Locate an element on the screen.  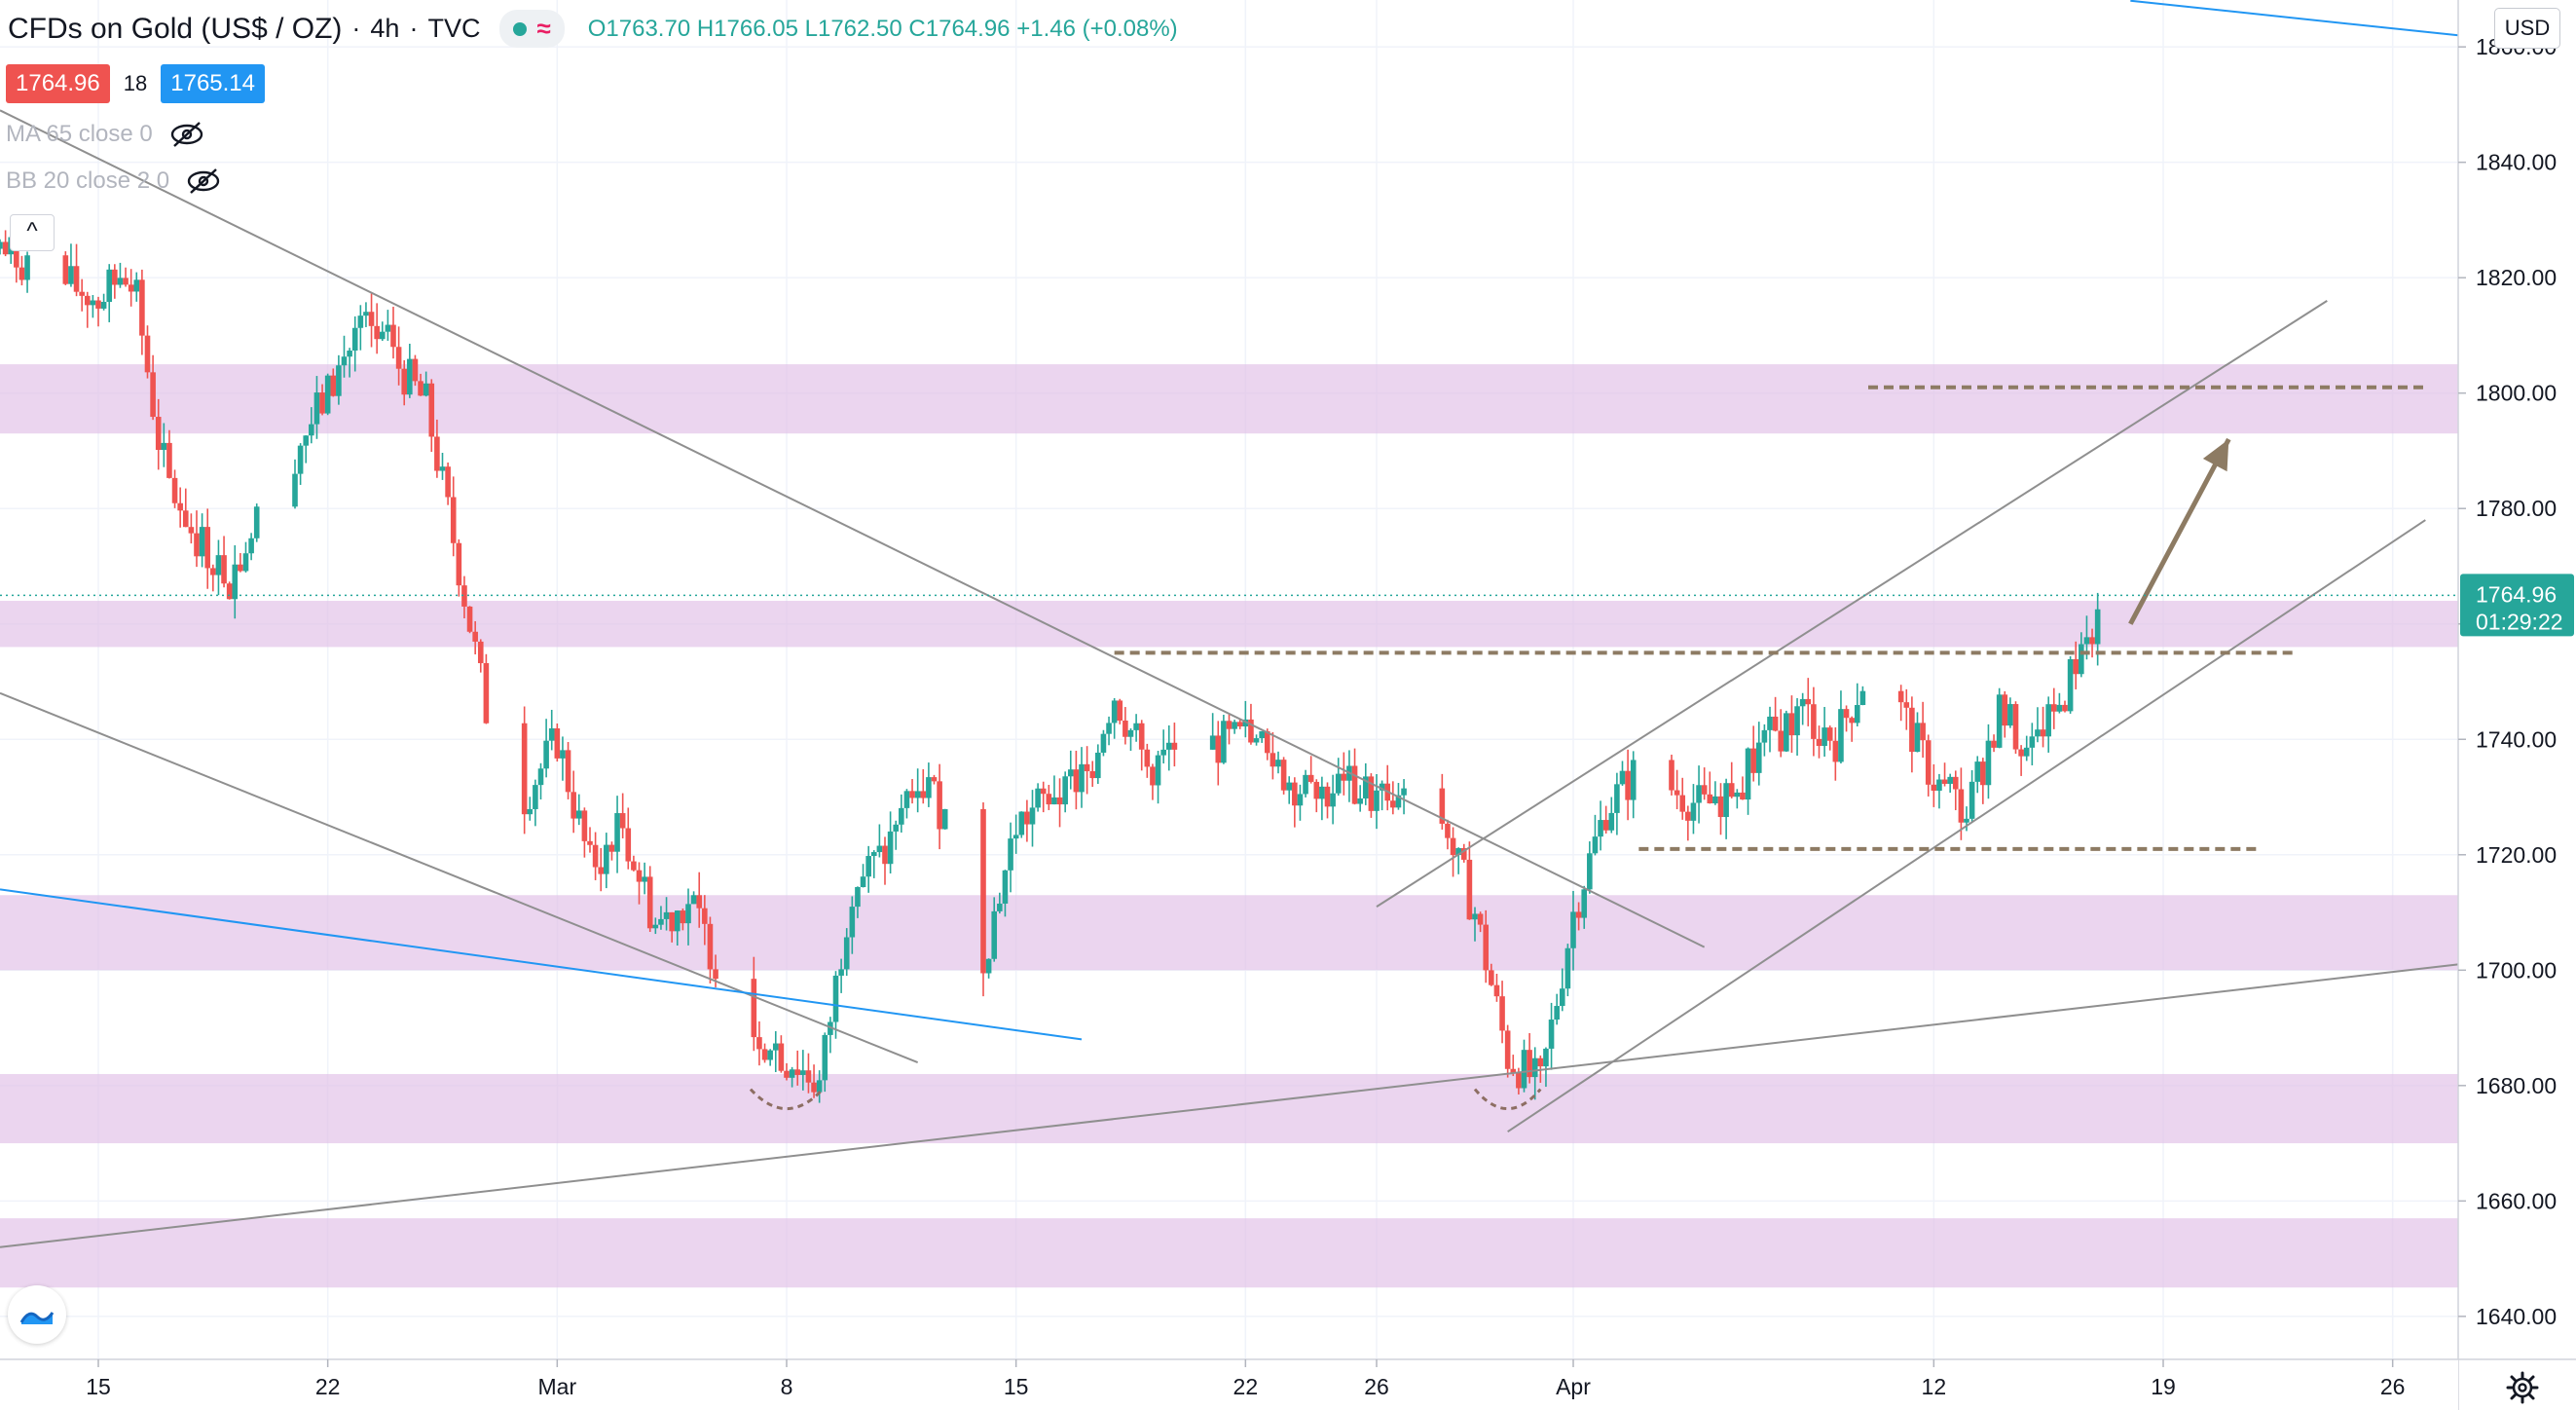
indicator-bb: BB 20 close 2 0 is located at coordinates (114, 181).